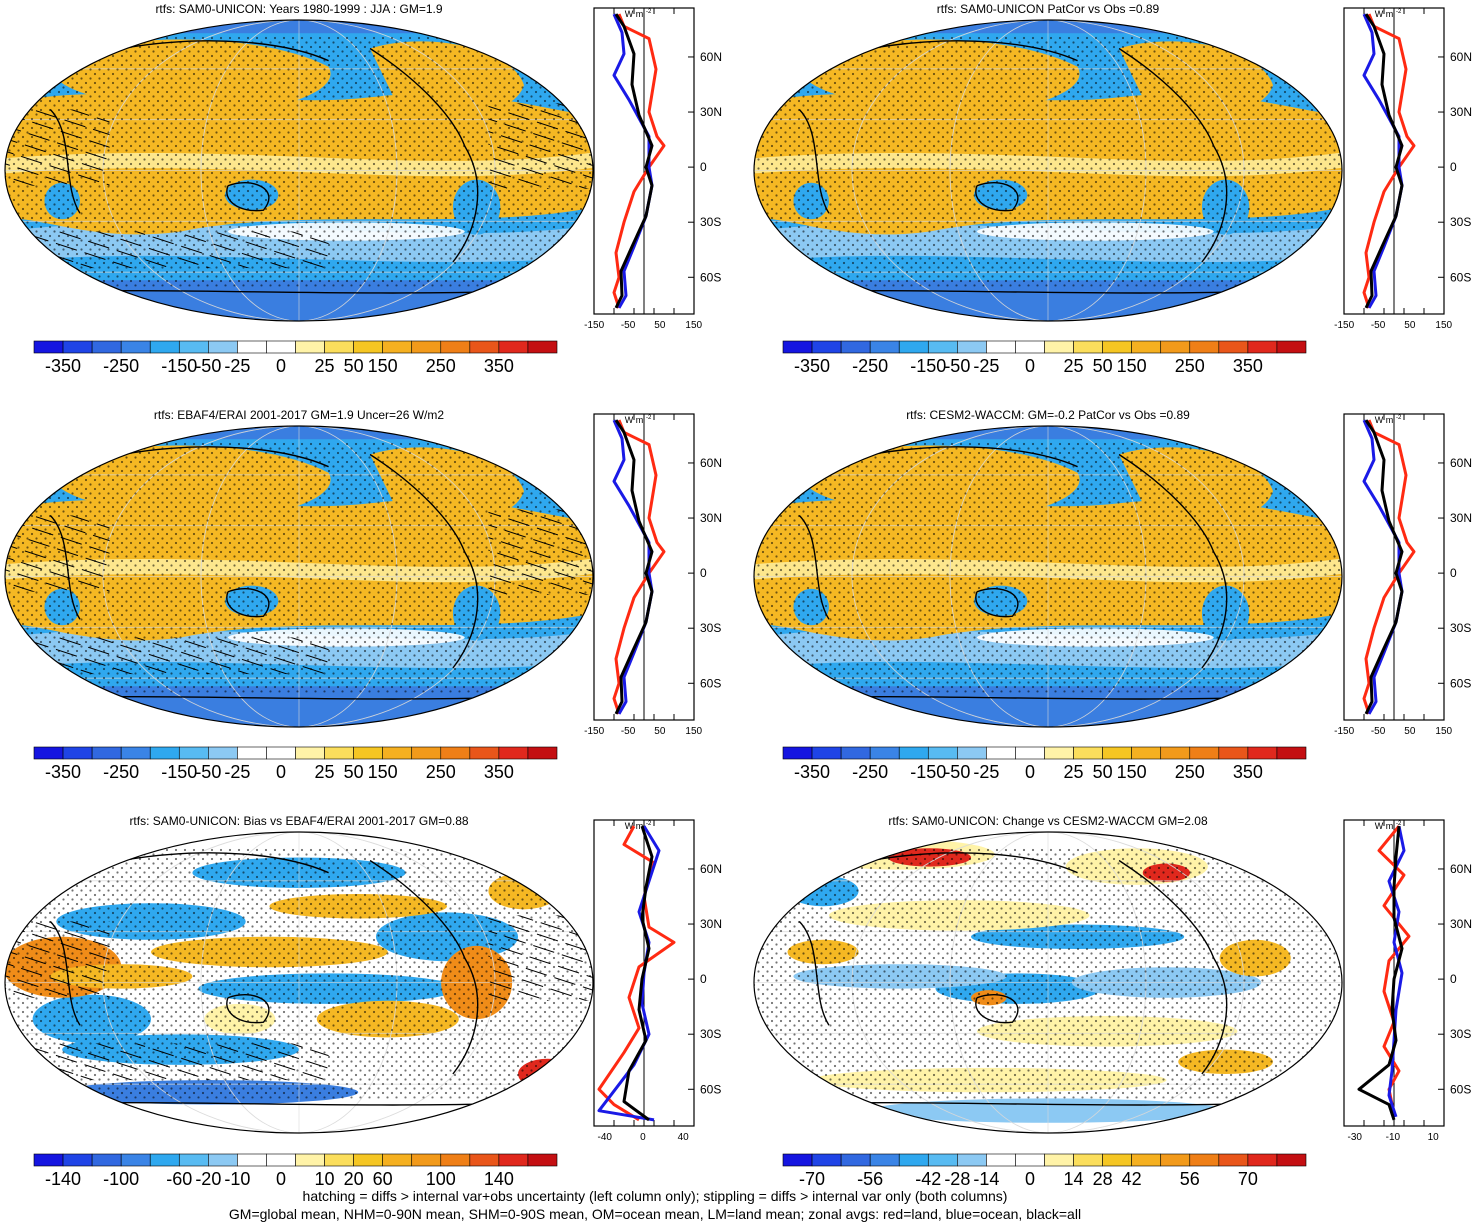 The height and width of the screenshot is (1223, 1483). I want to click on colorbar-tick-label: 140, so click(499, 1178).